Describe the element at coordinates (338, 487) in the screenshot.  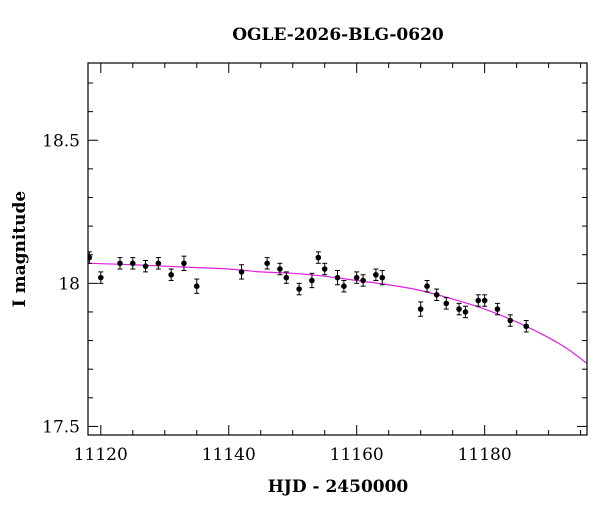
I see `x-axis-label: HJD - 2450000` at that location.